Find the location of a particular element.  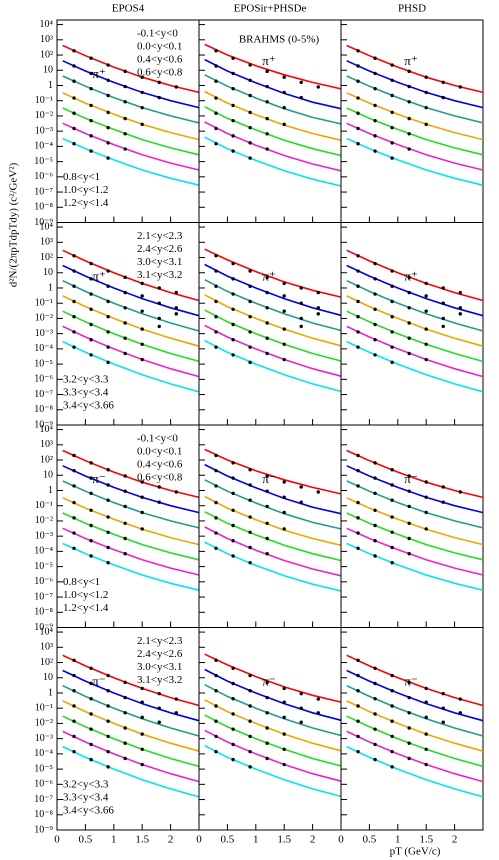

y-tick-label: 10⁻⁶ is located at coordinates (43, 784).